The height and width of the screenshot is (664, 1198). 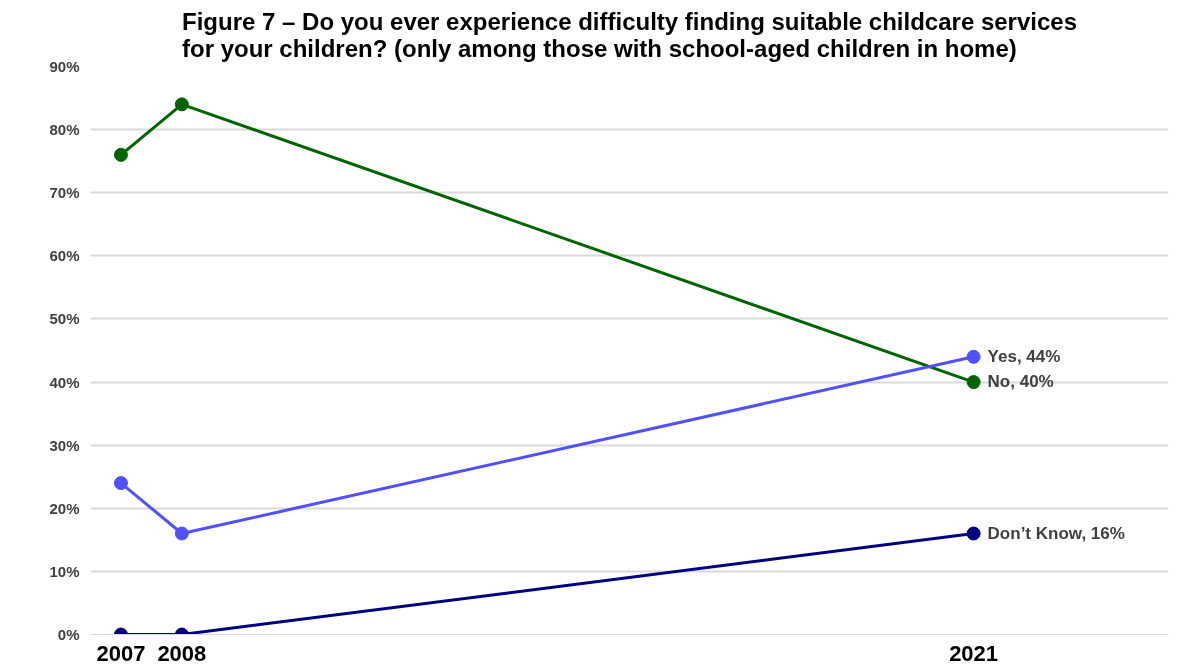 What do you see at coordinates (64, 445) in the screenshot?
I see `y-tick-label: 30%` at bounding box center [64, 445].